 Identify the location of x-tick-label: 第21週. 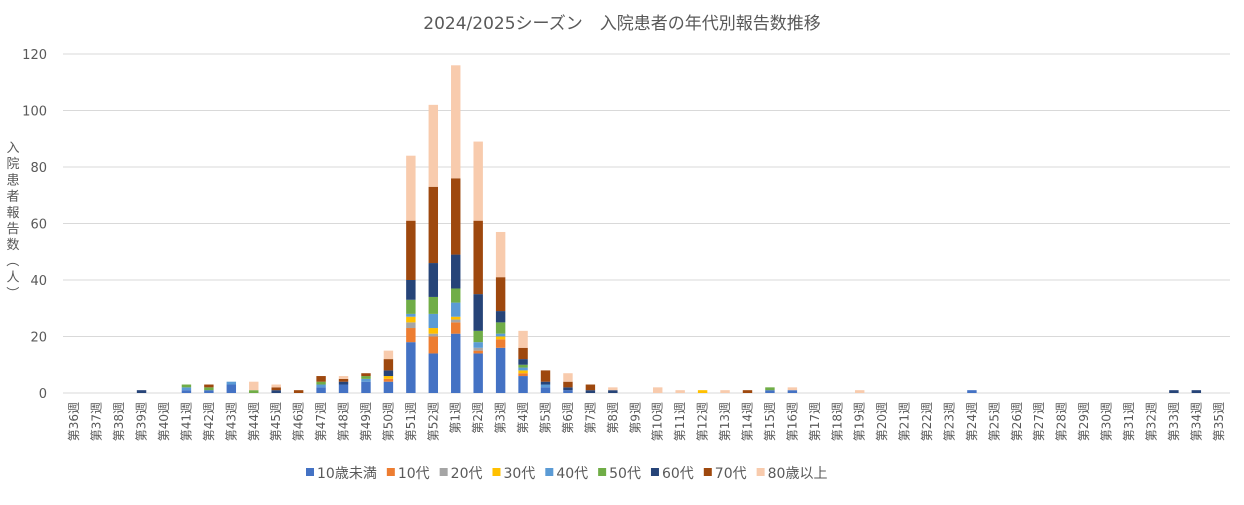
(905, 421).